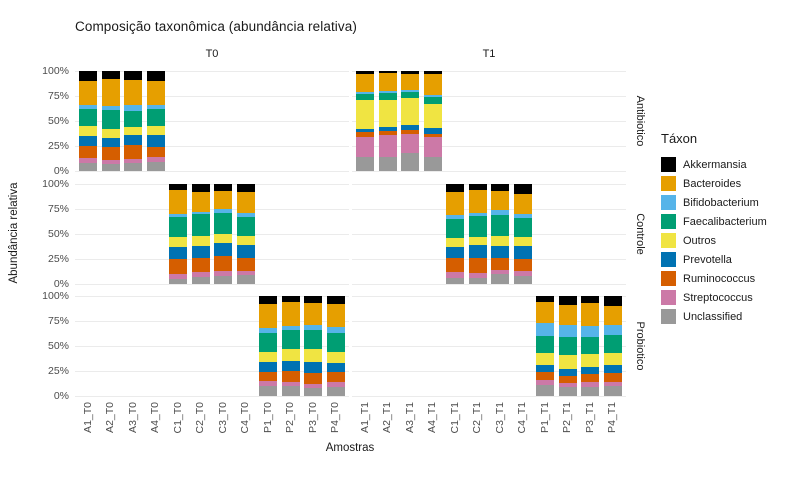 The height and width of the screenshot is (481, 800). What do you see at coordinates (544, 417) in the screenshot?
I see `x-tick-label: P1_T1` at bounding box center [544, 417].